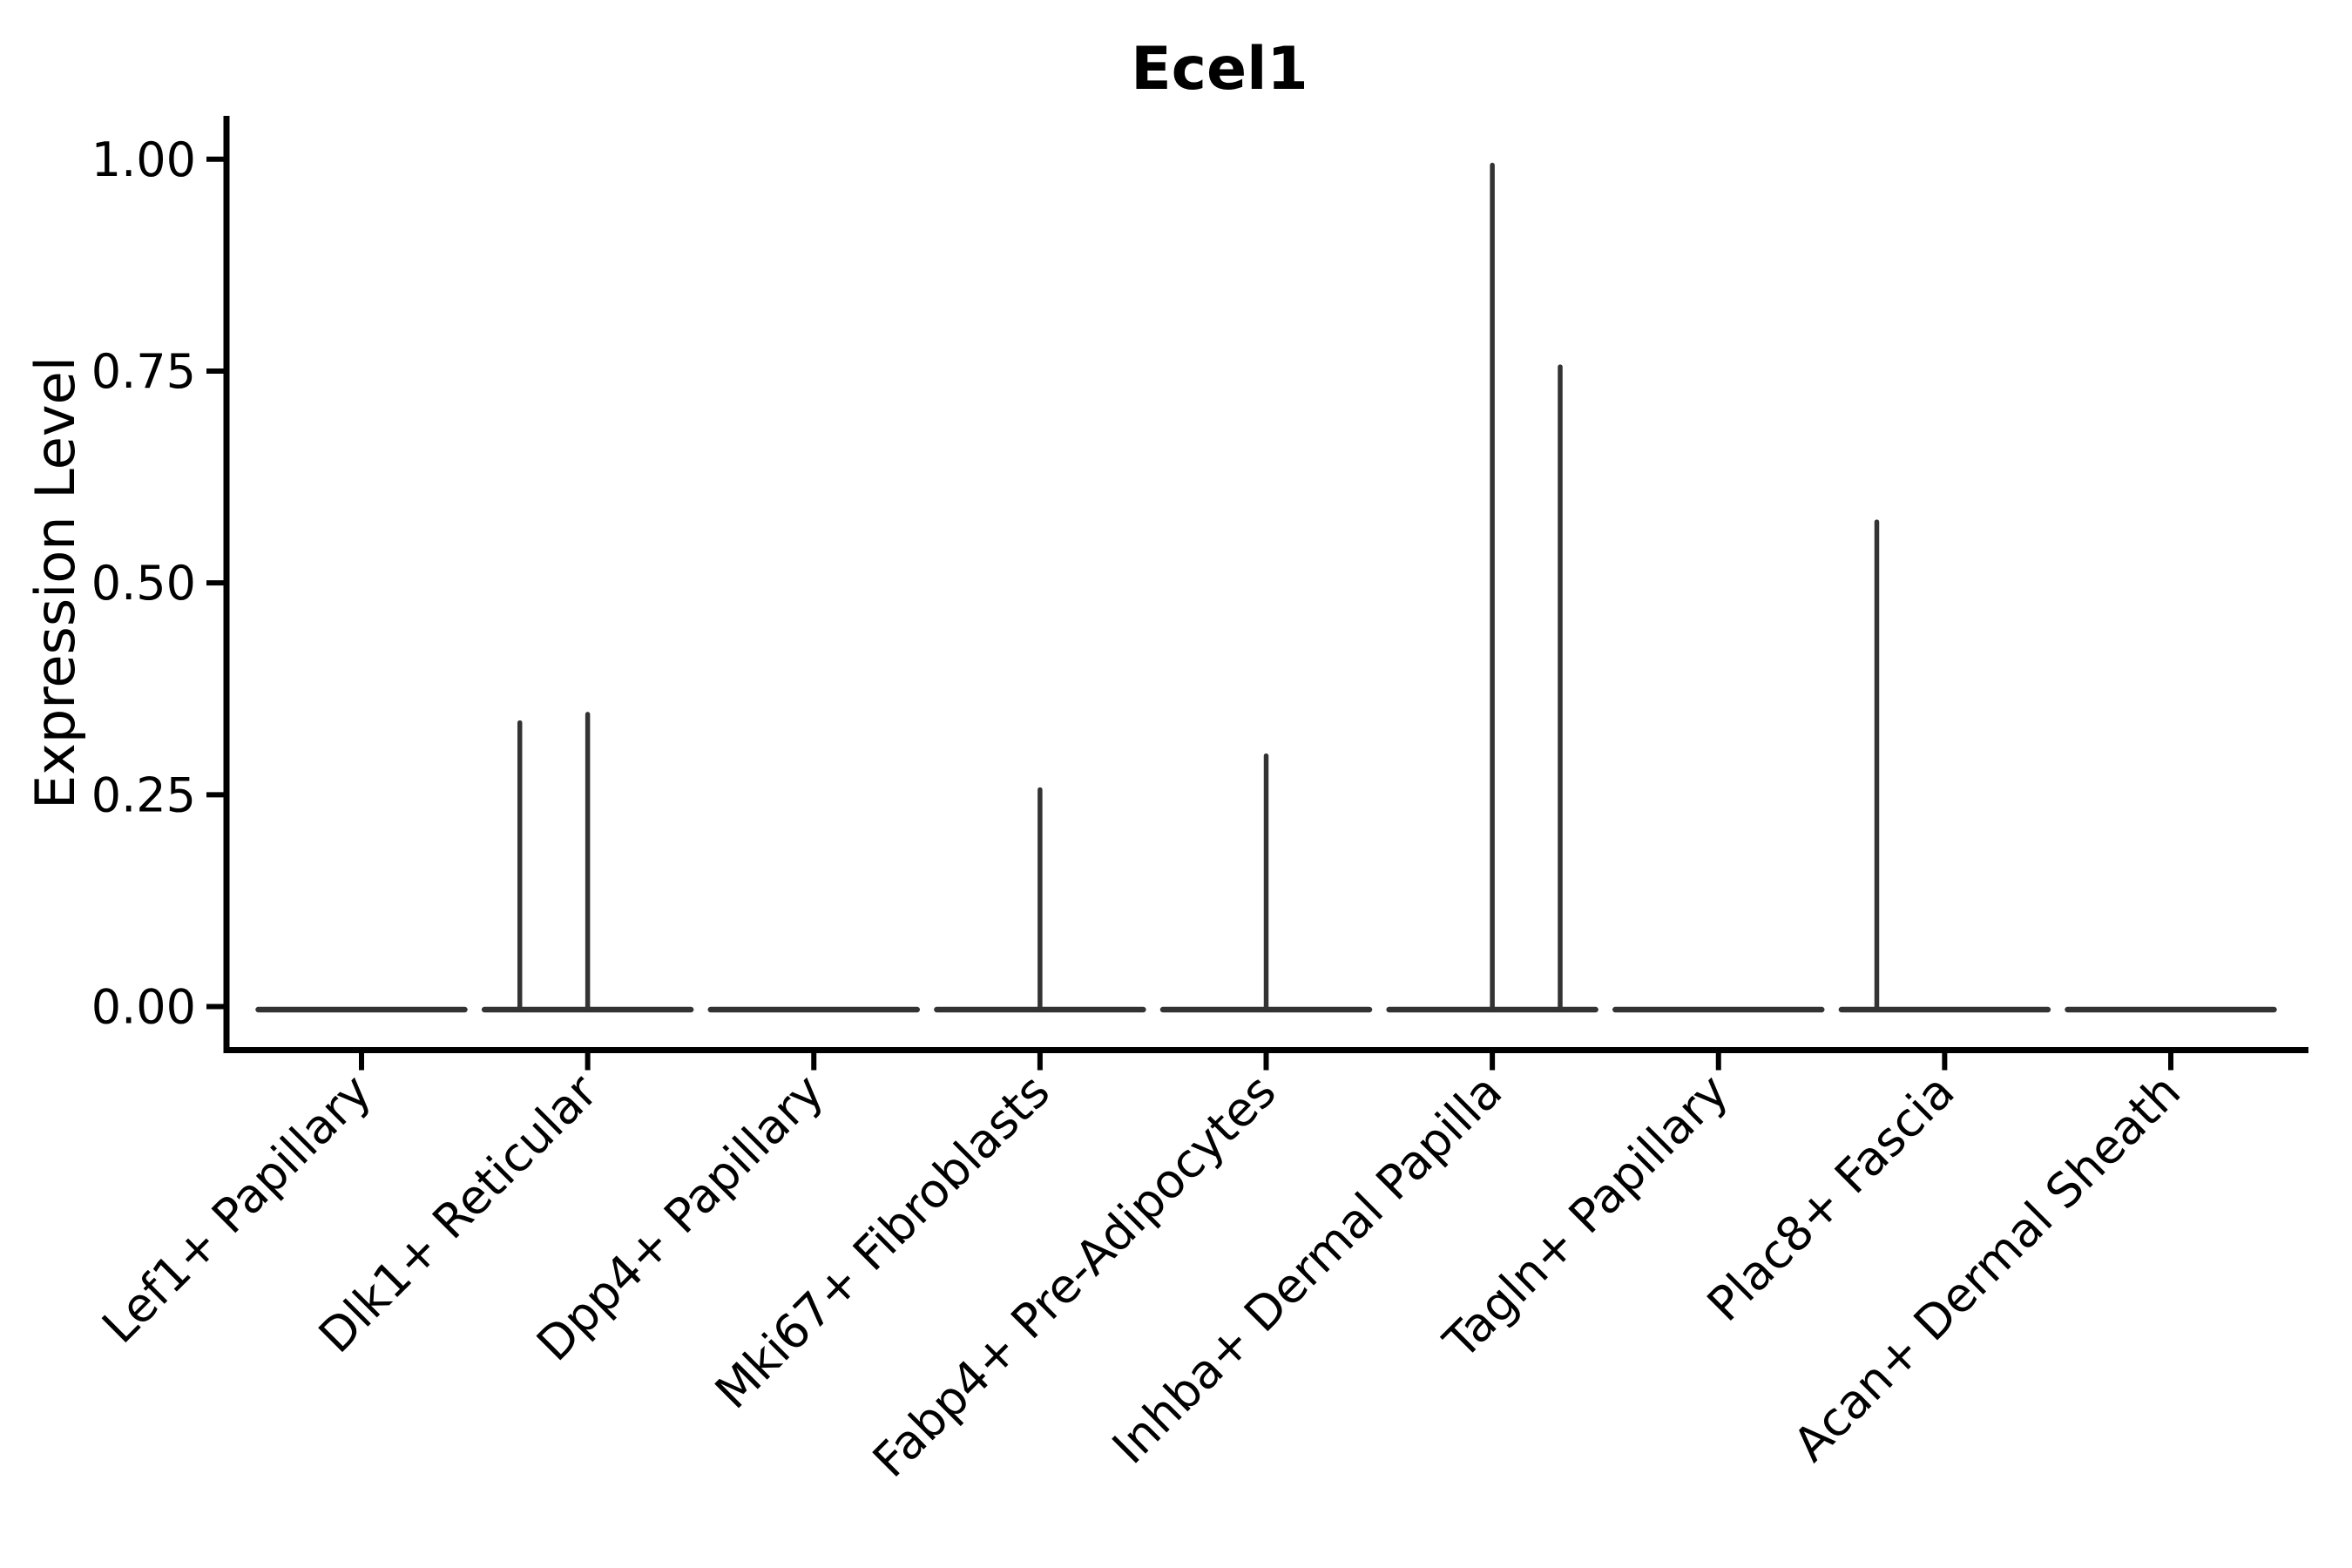  Describe the element at coordinates (143, 371) in the screenshot. I see `y-tick-label: 0.75` at that location.